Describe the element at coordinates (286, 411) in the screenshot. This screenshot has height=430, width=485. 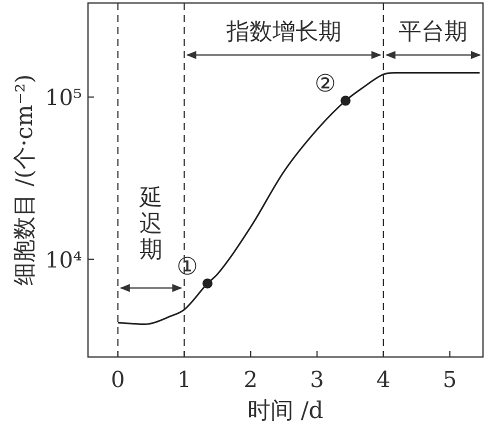
I see `x-axis-title: 时间 /d` at that location.